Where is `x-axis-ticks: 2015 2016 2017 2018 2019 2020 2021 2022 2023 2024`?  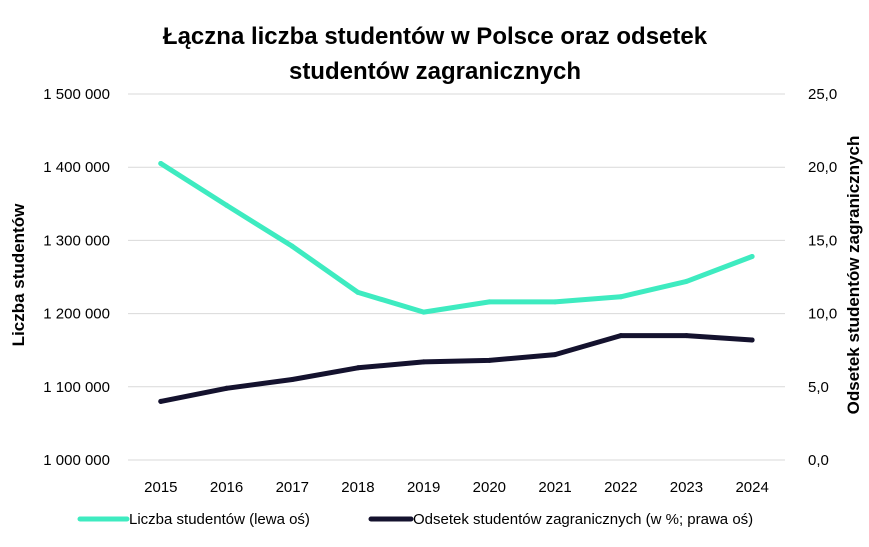
x-axis-ticks: 2015 2016 2017 2018 2019 2020 2021 2022 2023 2024 is located at coordinates (456, 487).